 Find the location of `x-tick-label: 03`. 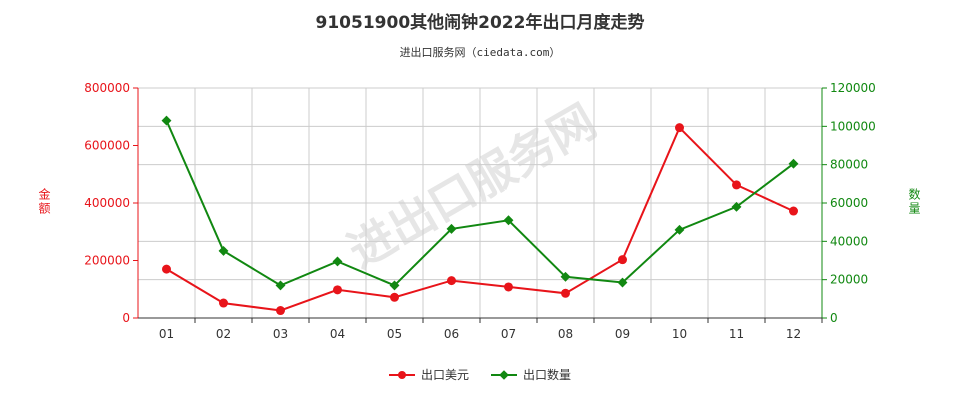

x-tick-label: 03 is located at coordinates (280, 334).